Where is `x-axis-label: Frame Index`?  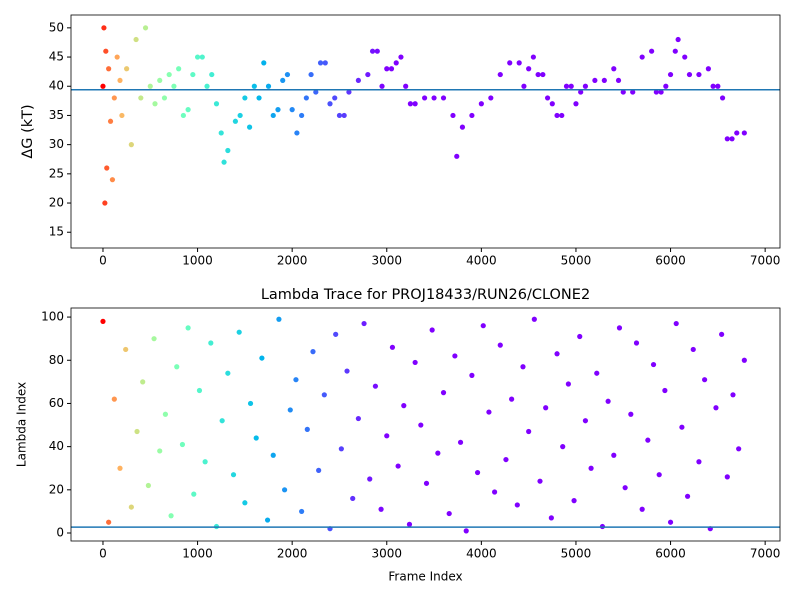
x-axis-label: Frame Index is located at coordinates (425, 577).